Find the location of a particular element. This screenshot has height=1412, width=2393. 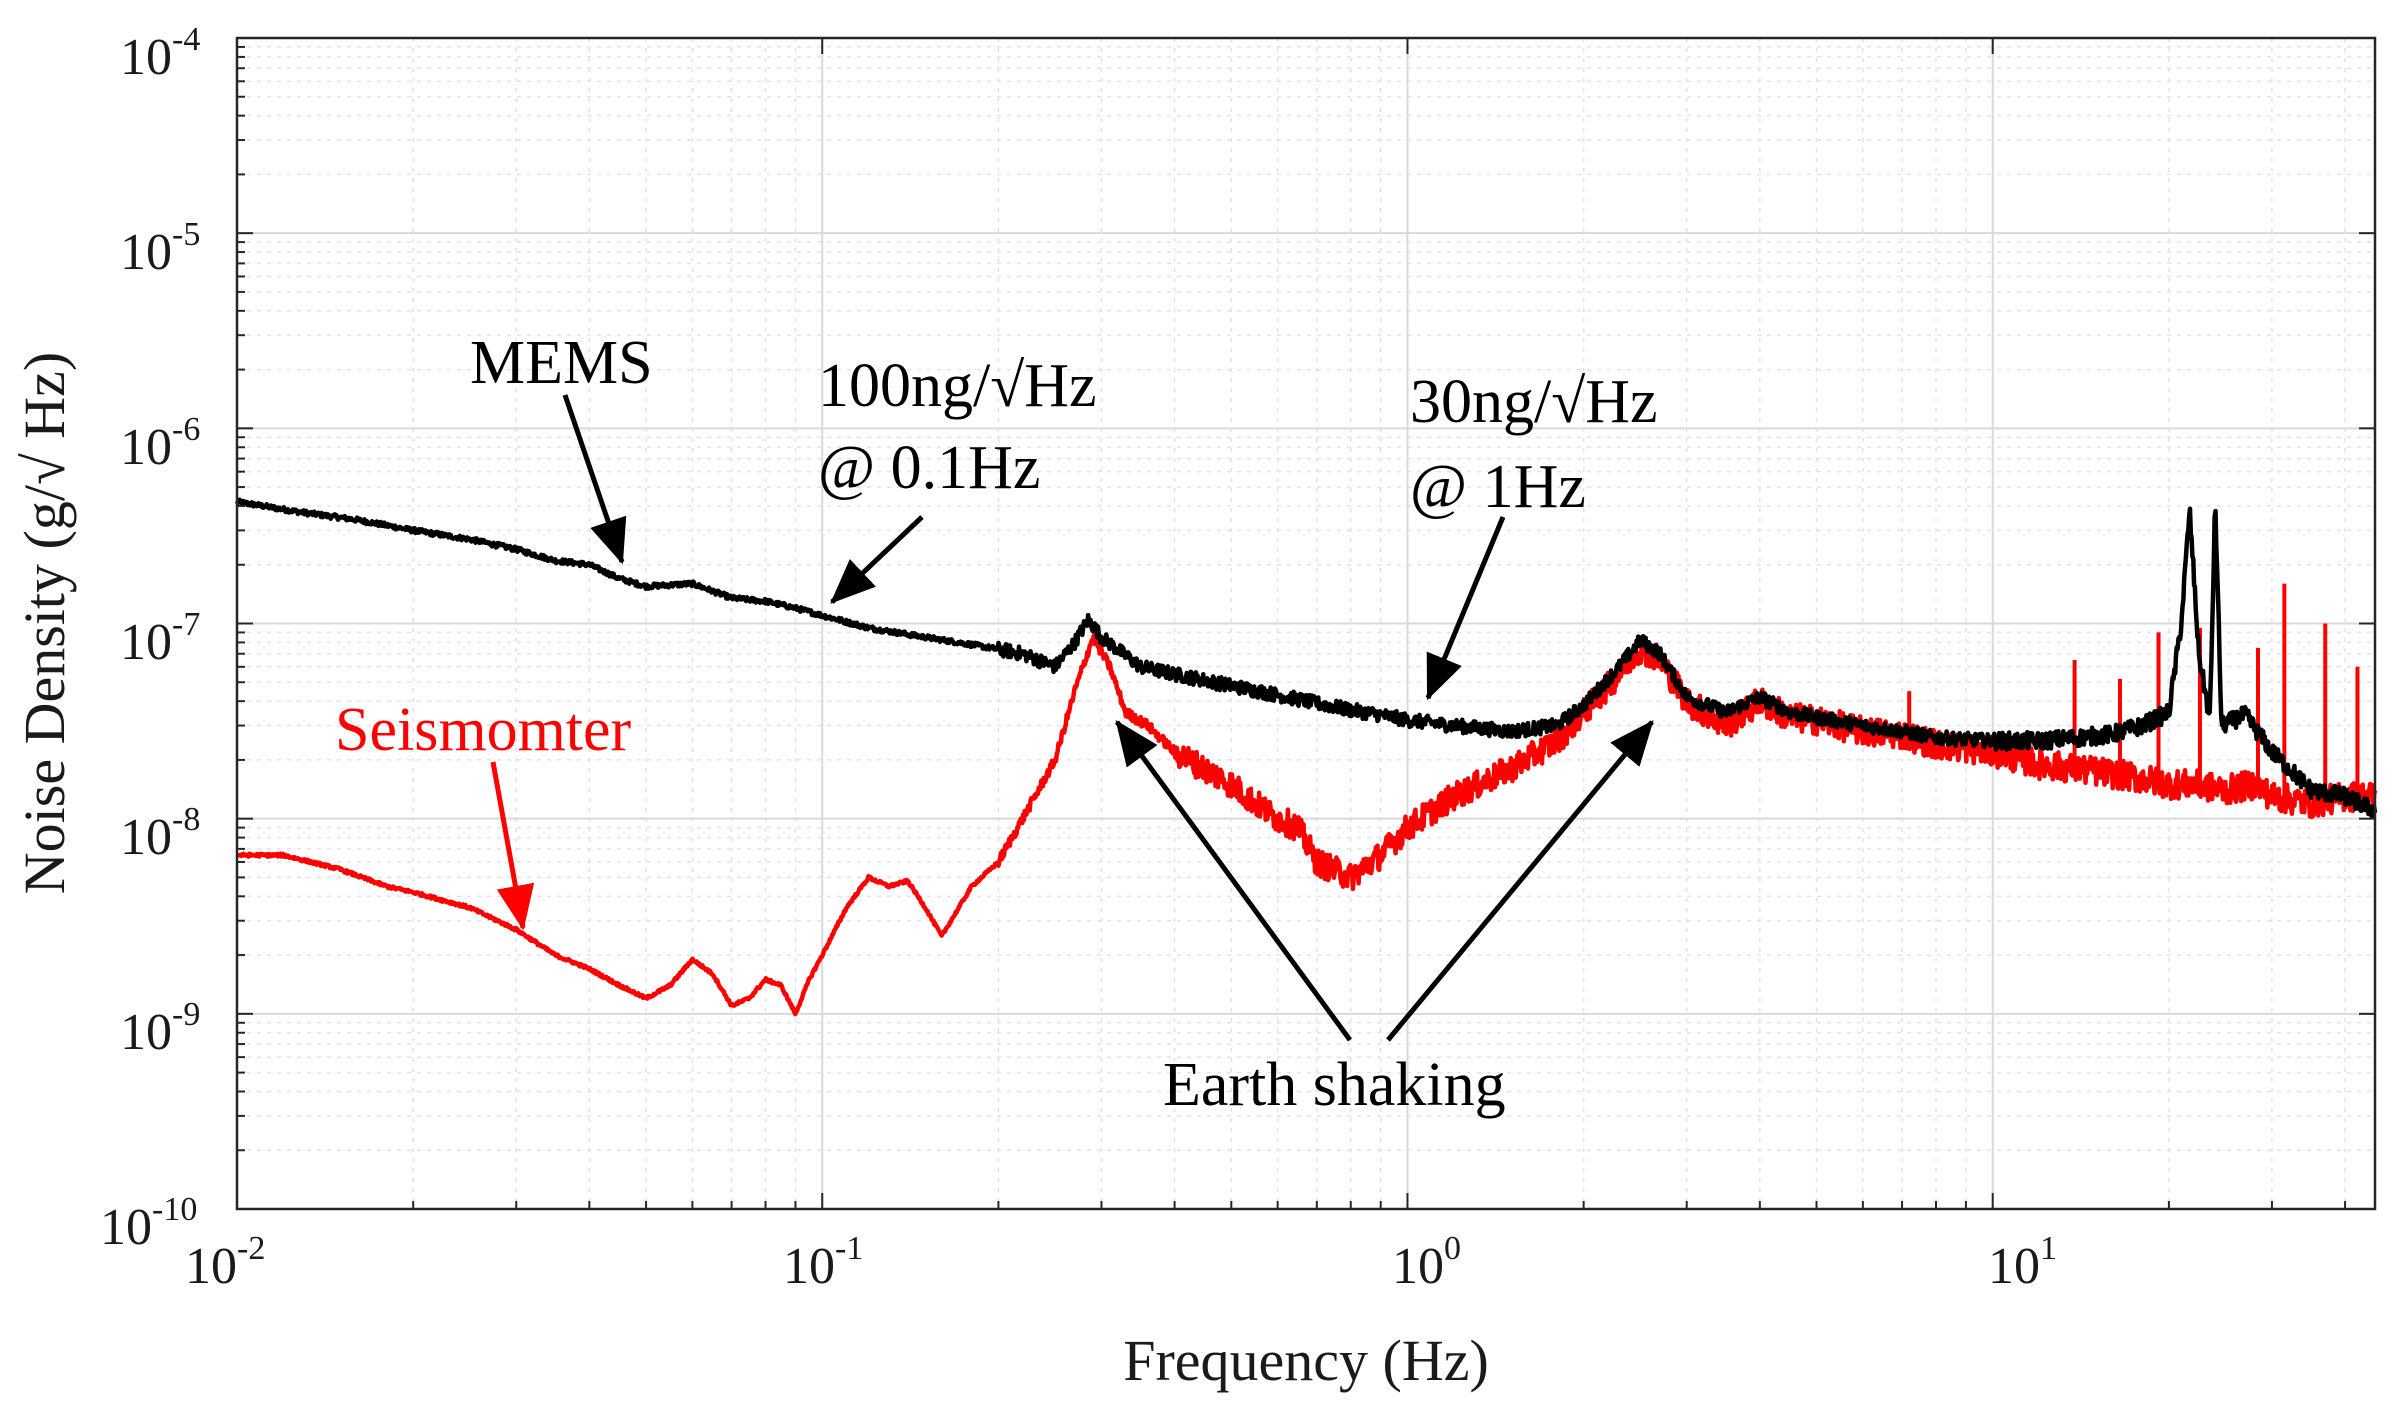

arrow-earth-right is located at coordinates (1520, 881).